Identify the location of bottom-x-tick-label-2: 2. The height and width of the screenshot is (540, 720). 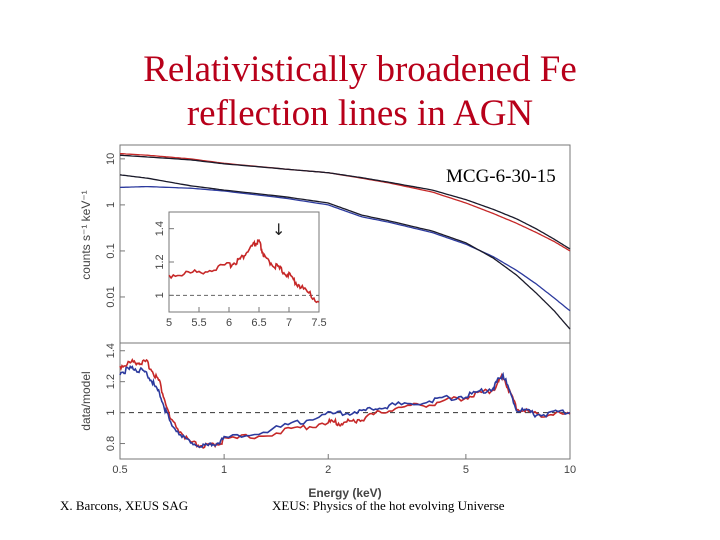
(328, 470).